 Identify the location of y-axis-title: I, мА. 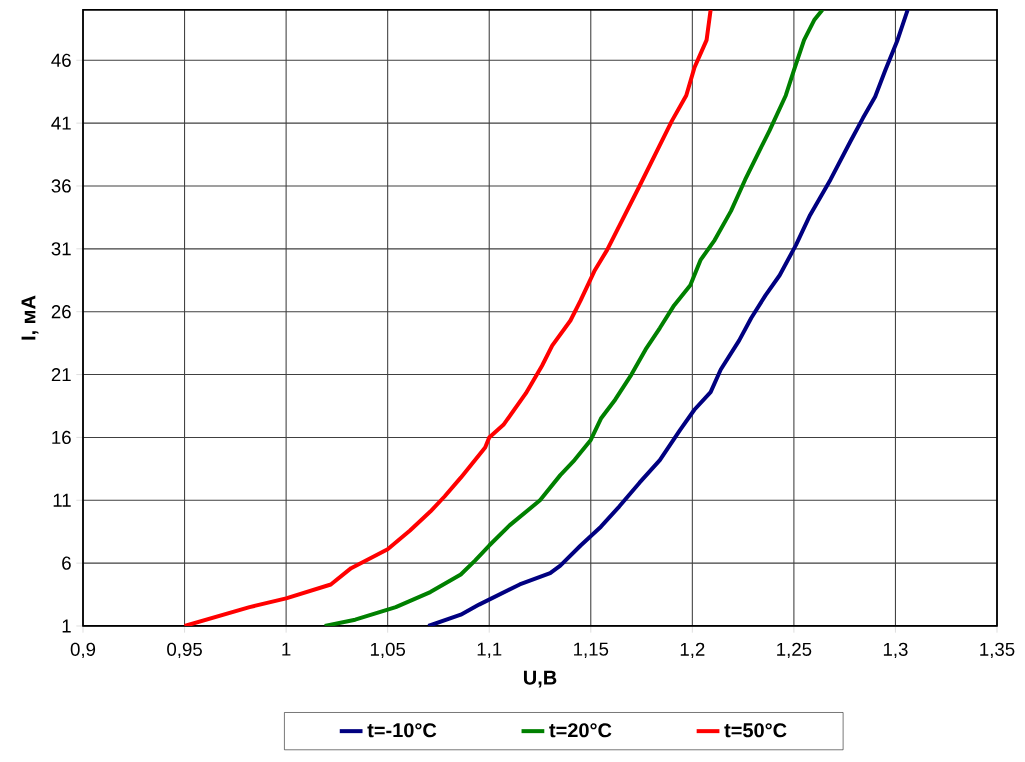
(30, 317).